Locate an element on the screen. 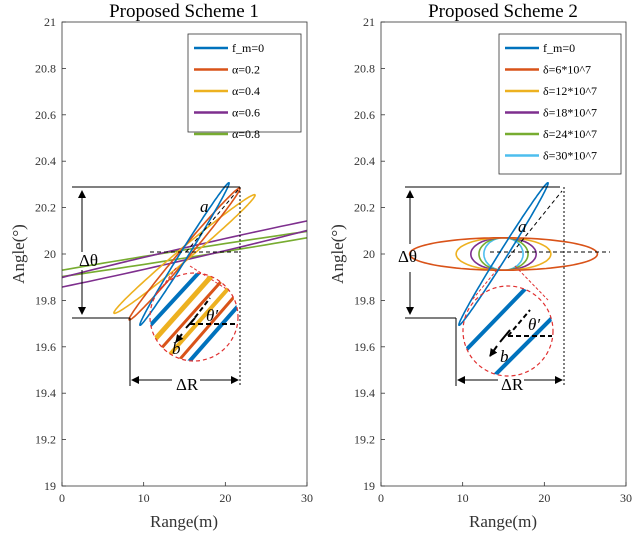  major-axis-dashed is located at coordinates (535, 224).